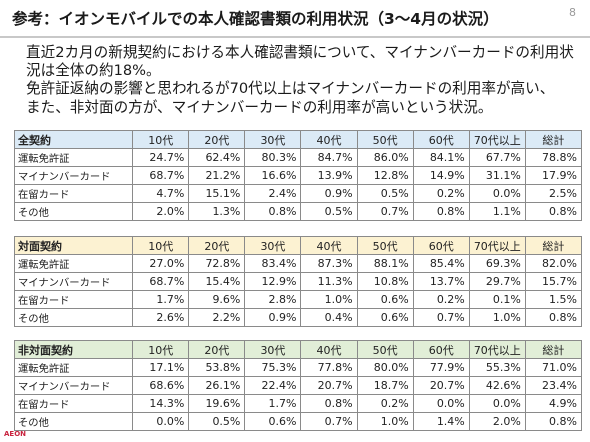  I want to click on table-cell: 0.6%, so click(385, 299).